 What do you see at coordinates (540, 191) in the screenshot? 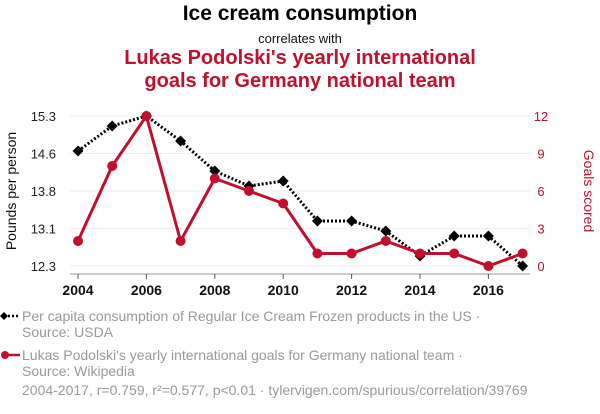
I see `y-tick-label-right: 6` at bounding box center [540, 191].